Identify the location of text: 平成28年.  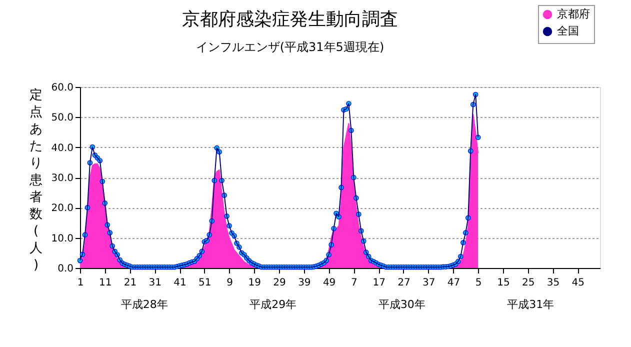
(144, 304).